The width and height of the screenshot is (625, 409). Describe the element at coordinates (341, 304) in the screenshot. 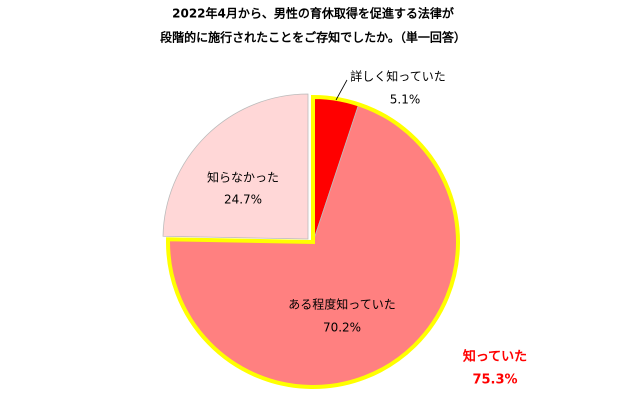

I see `slice-label: ある程度知っていた` at that location.